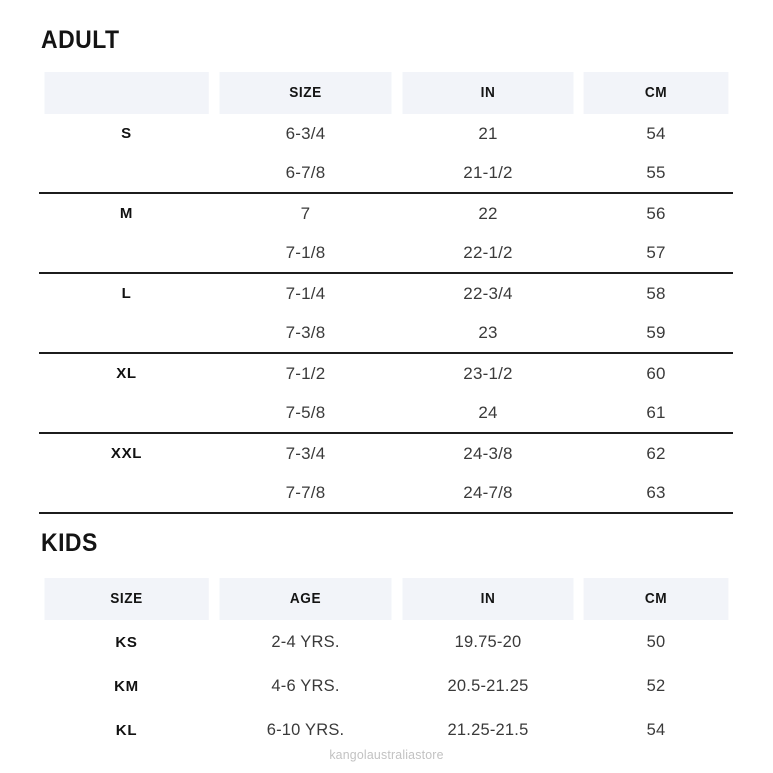  I want to click on table-row: 7-5/8 24 61, so click(386, 413).